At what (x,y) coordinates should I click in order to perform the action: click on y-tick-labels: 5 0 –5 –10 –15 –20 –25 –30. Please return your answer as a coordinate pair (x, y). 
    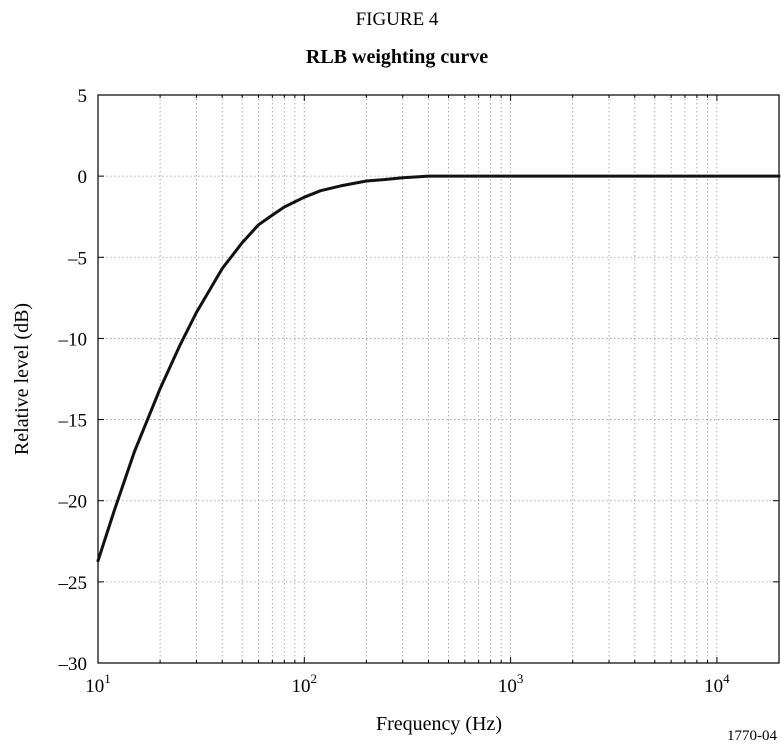
    Looking at the image, I should click on (73, 380).